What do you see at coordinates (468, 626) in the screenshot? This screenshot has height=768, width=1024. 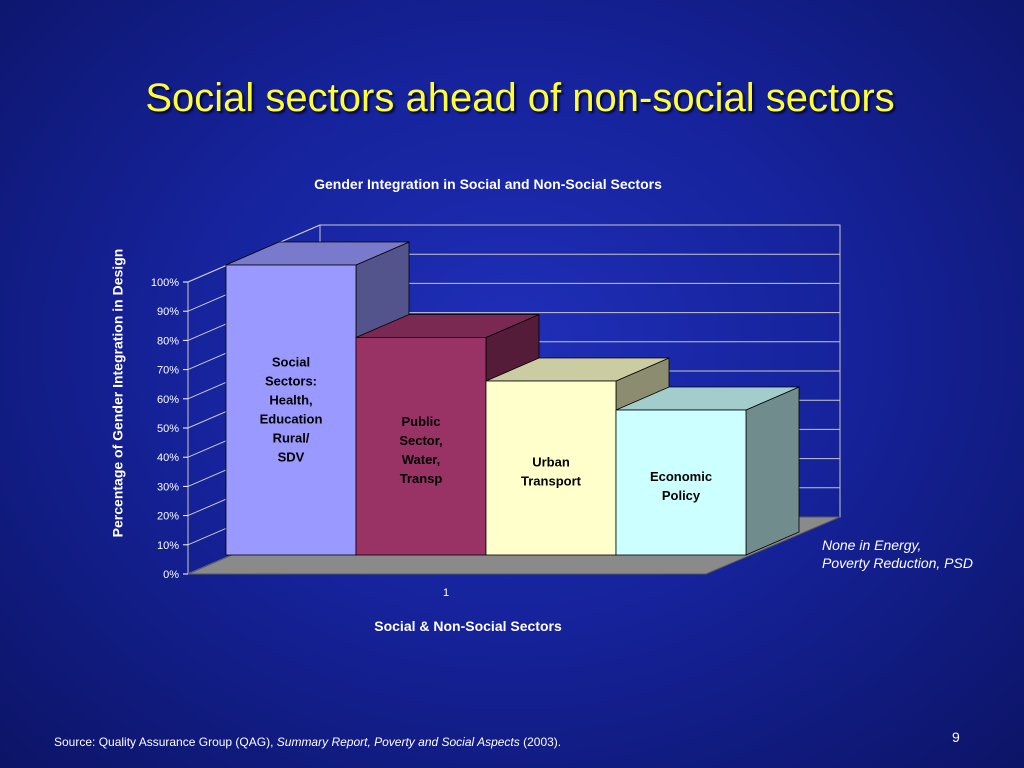 I see `x-axis-label: Social & Non-Social Sectors` at bounding box center [468, 626].